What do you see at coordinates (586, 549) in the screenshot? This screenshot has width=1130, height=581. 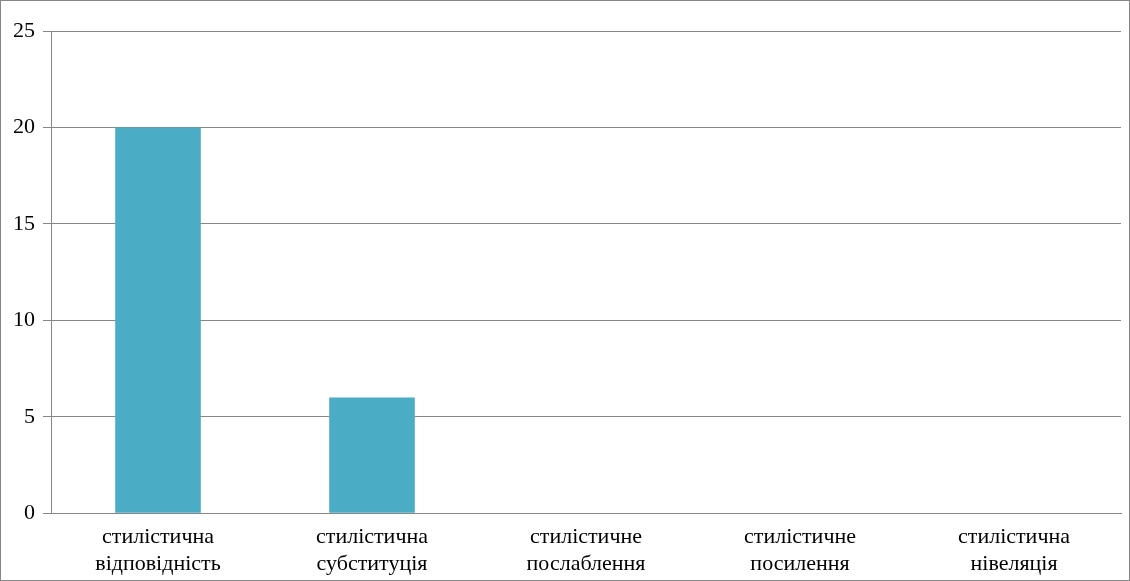 I see `x-tick-label: стилістичне послаблення` at bounding box center [586, 549].